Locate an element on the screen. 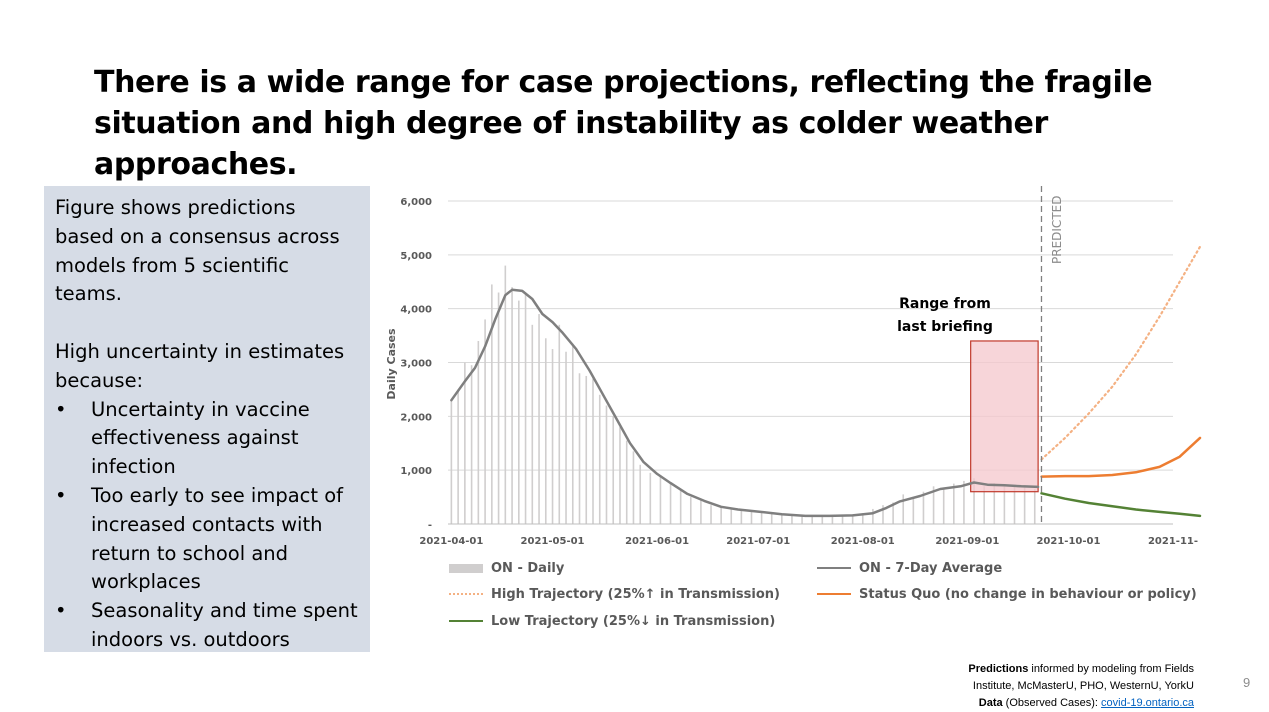 This screenshot has width=1269, height=712. y-axis-label: Daily Cases is located at coordinates (391, 364).